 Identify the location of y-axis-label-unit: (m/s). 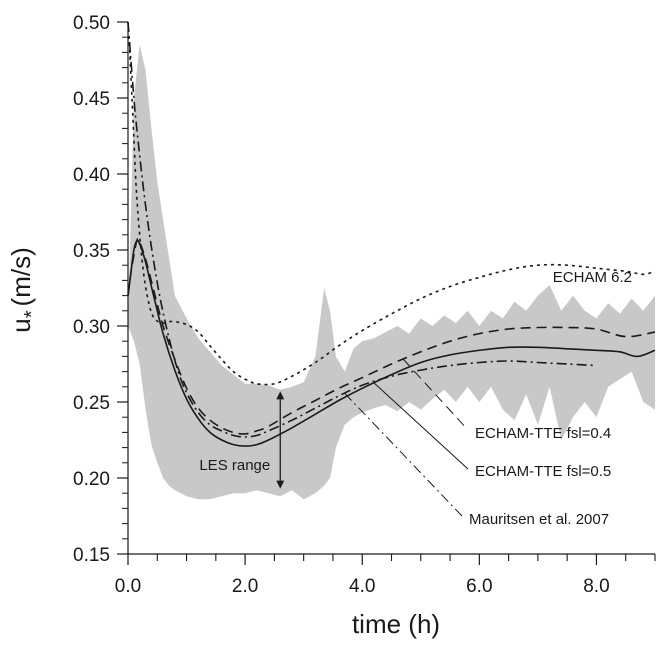
(21, 276).